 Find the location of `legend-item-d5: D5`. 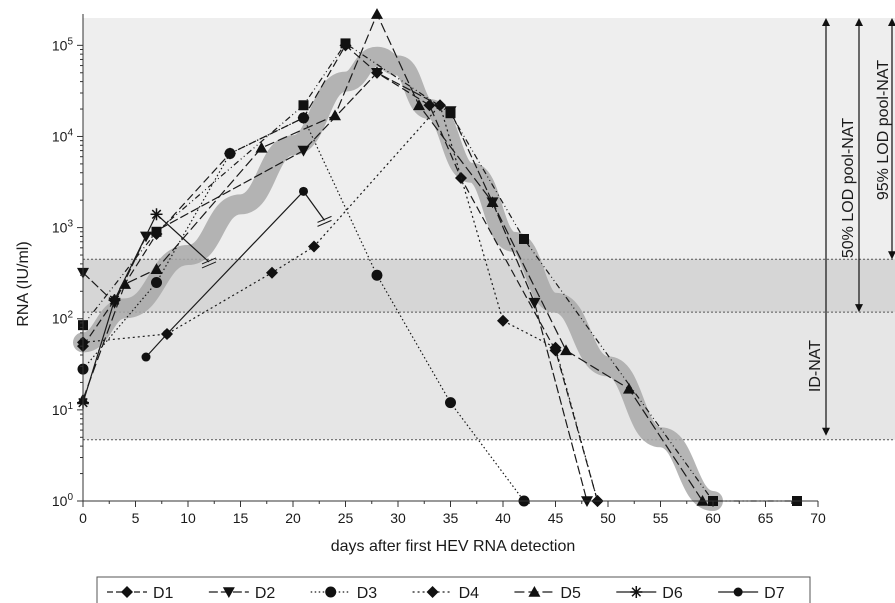

legend-item-d5: D5 is located at coordinates (547, 593).